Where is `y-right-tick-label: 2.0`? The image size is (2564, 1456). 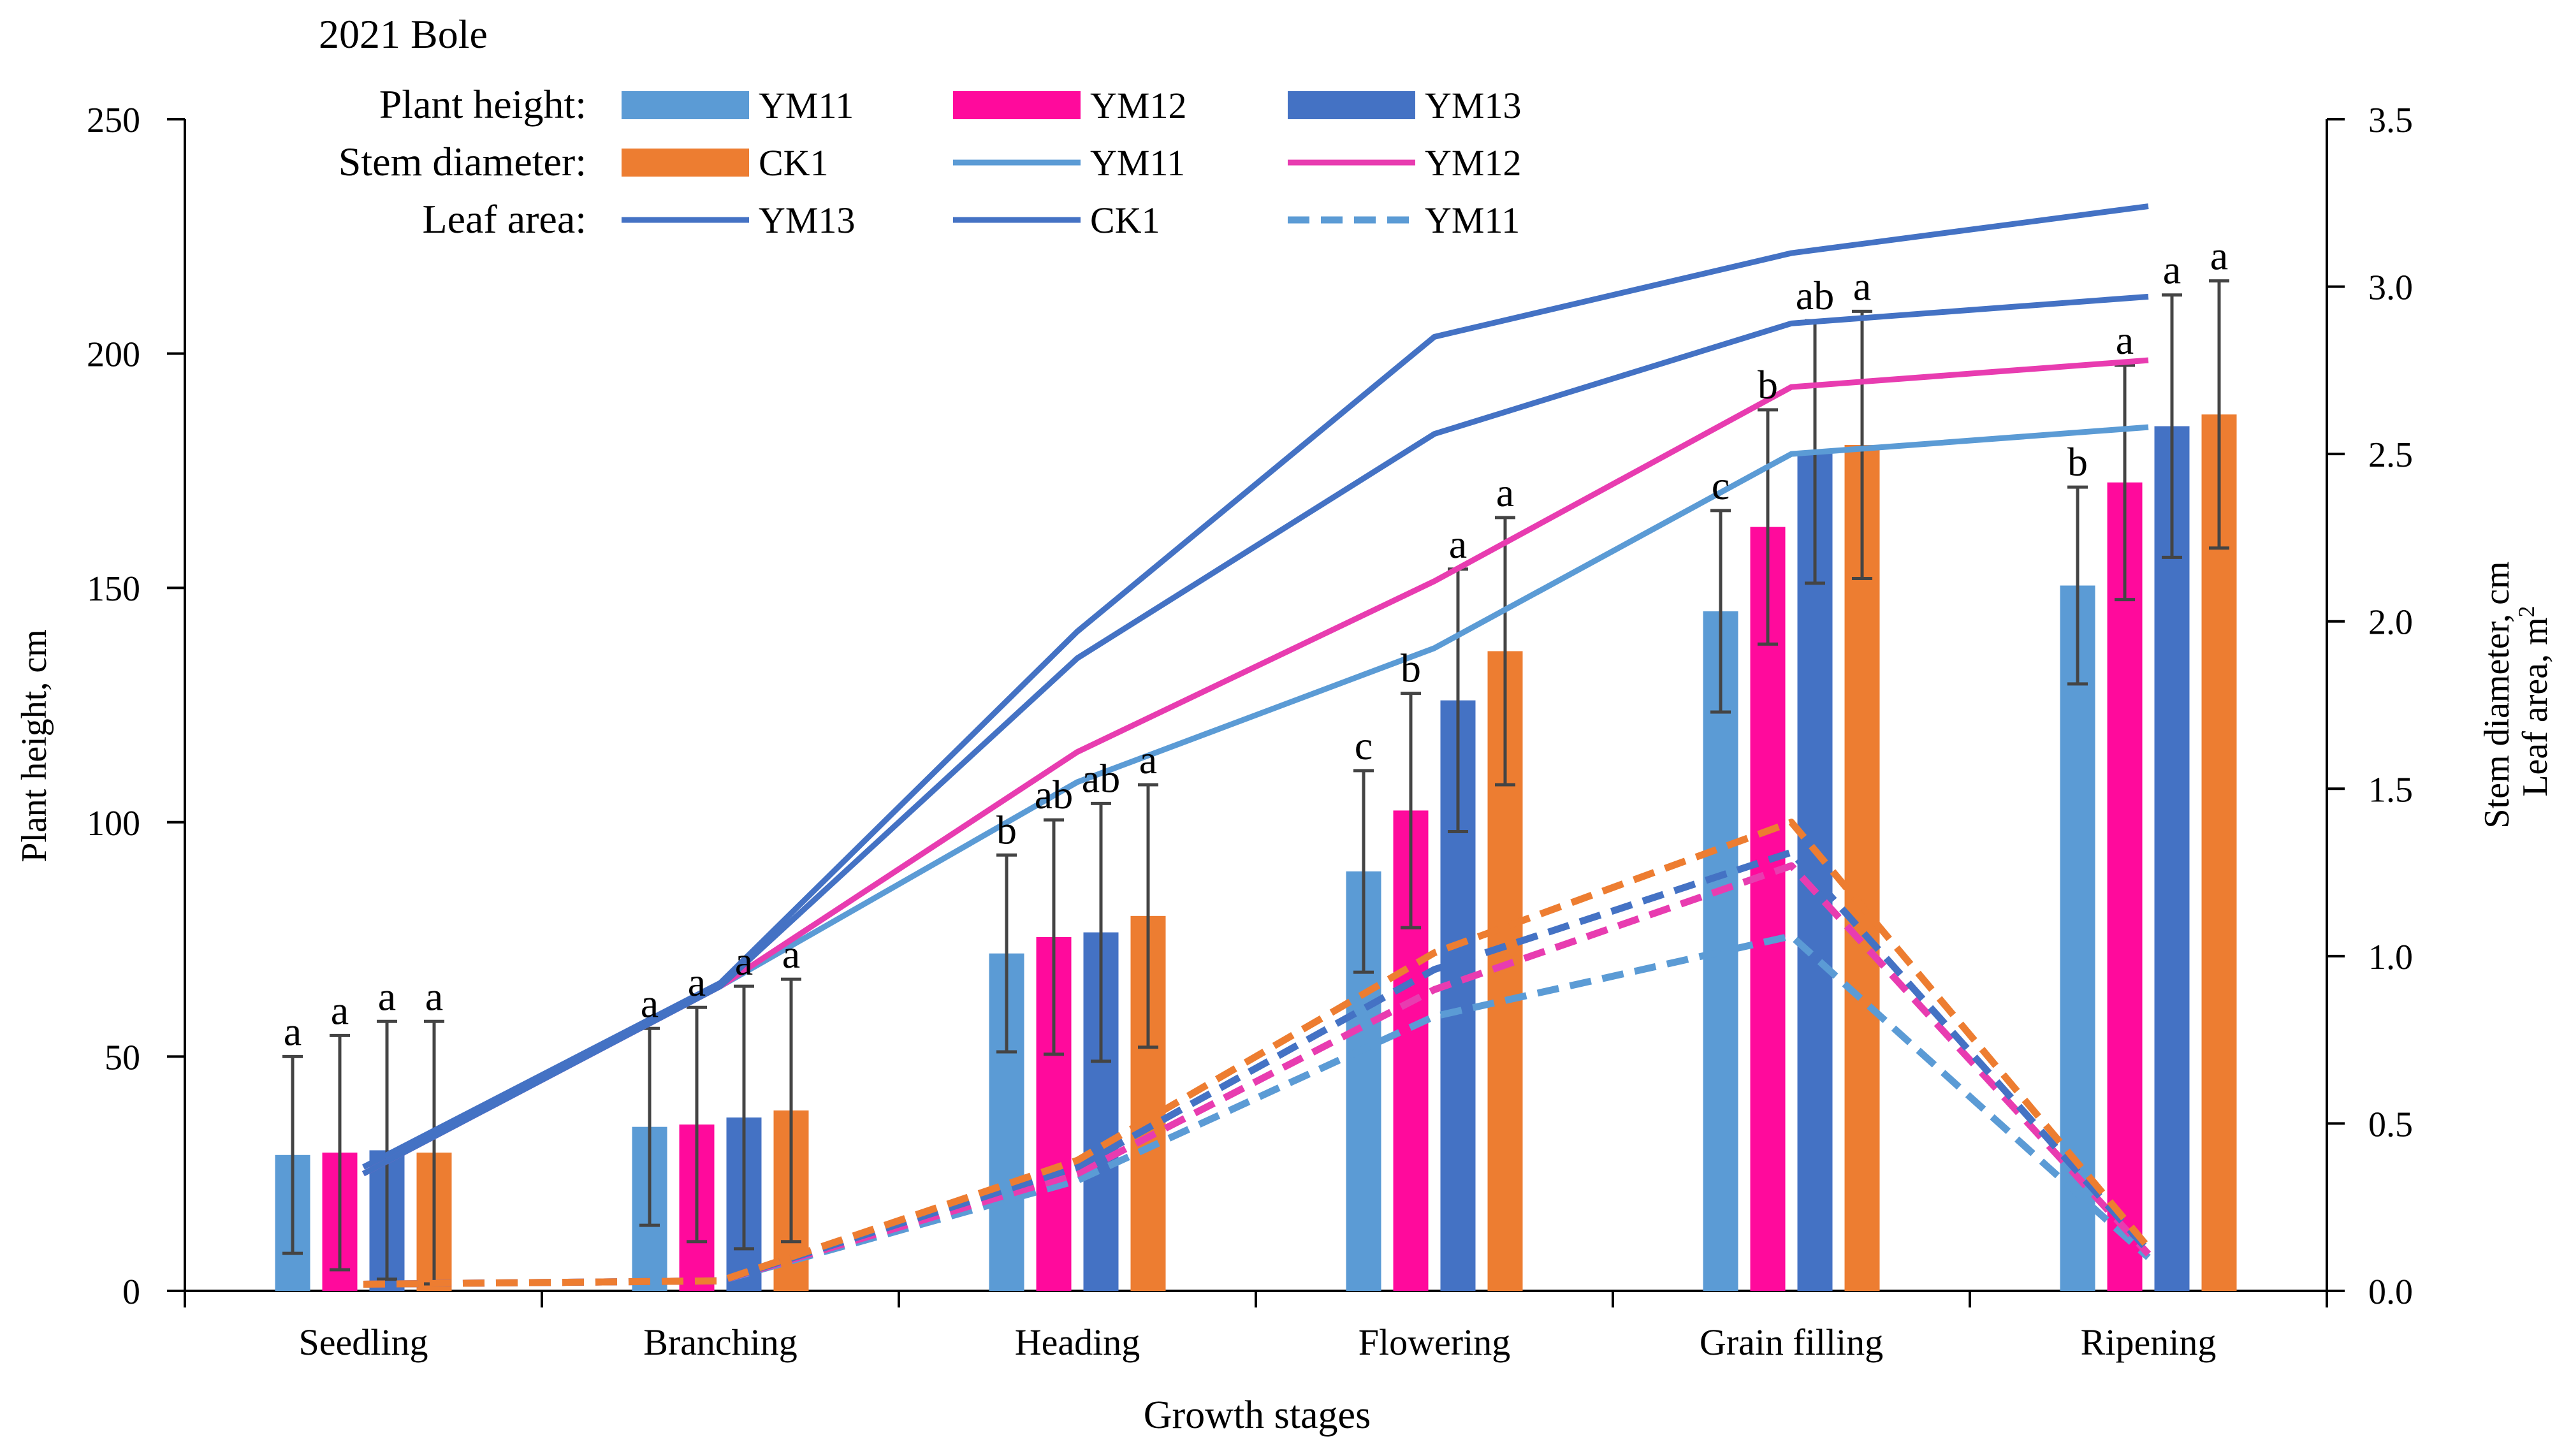 y-right-tick-label: 2.0 is located at coordinates (2390, 623).